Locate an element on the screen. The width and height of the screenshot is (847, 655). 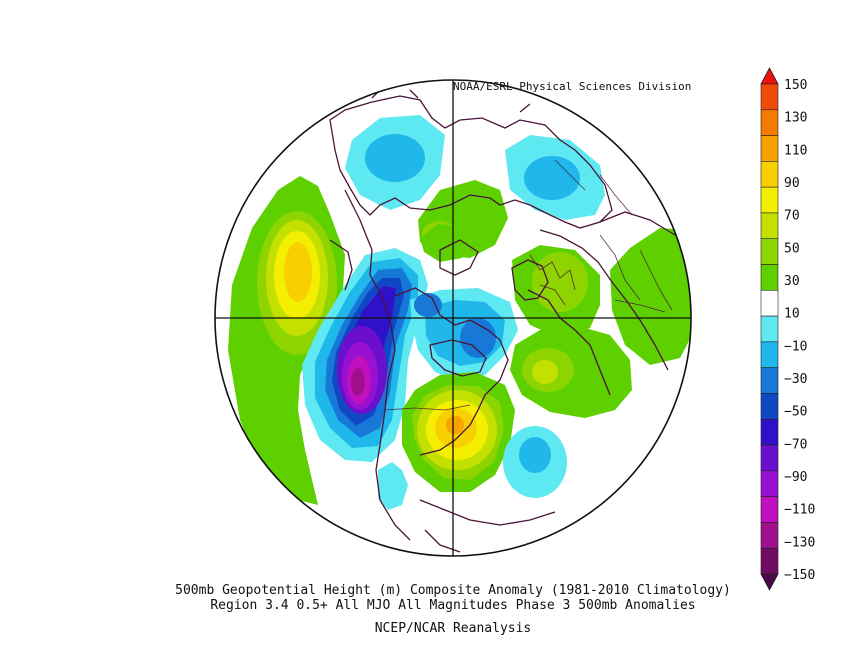
colorbar-tick-label: −90 is located at coordinates (795, 477).